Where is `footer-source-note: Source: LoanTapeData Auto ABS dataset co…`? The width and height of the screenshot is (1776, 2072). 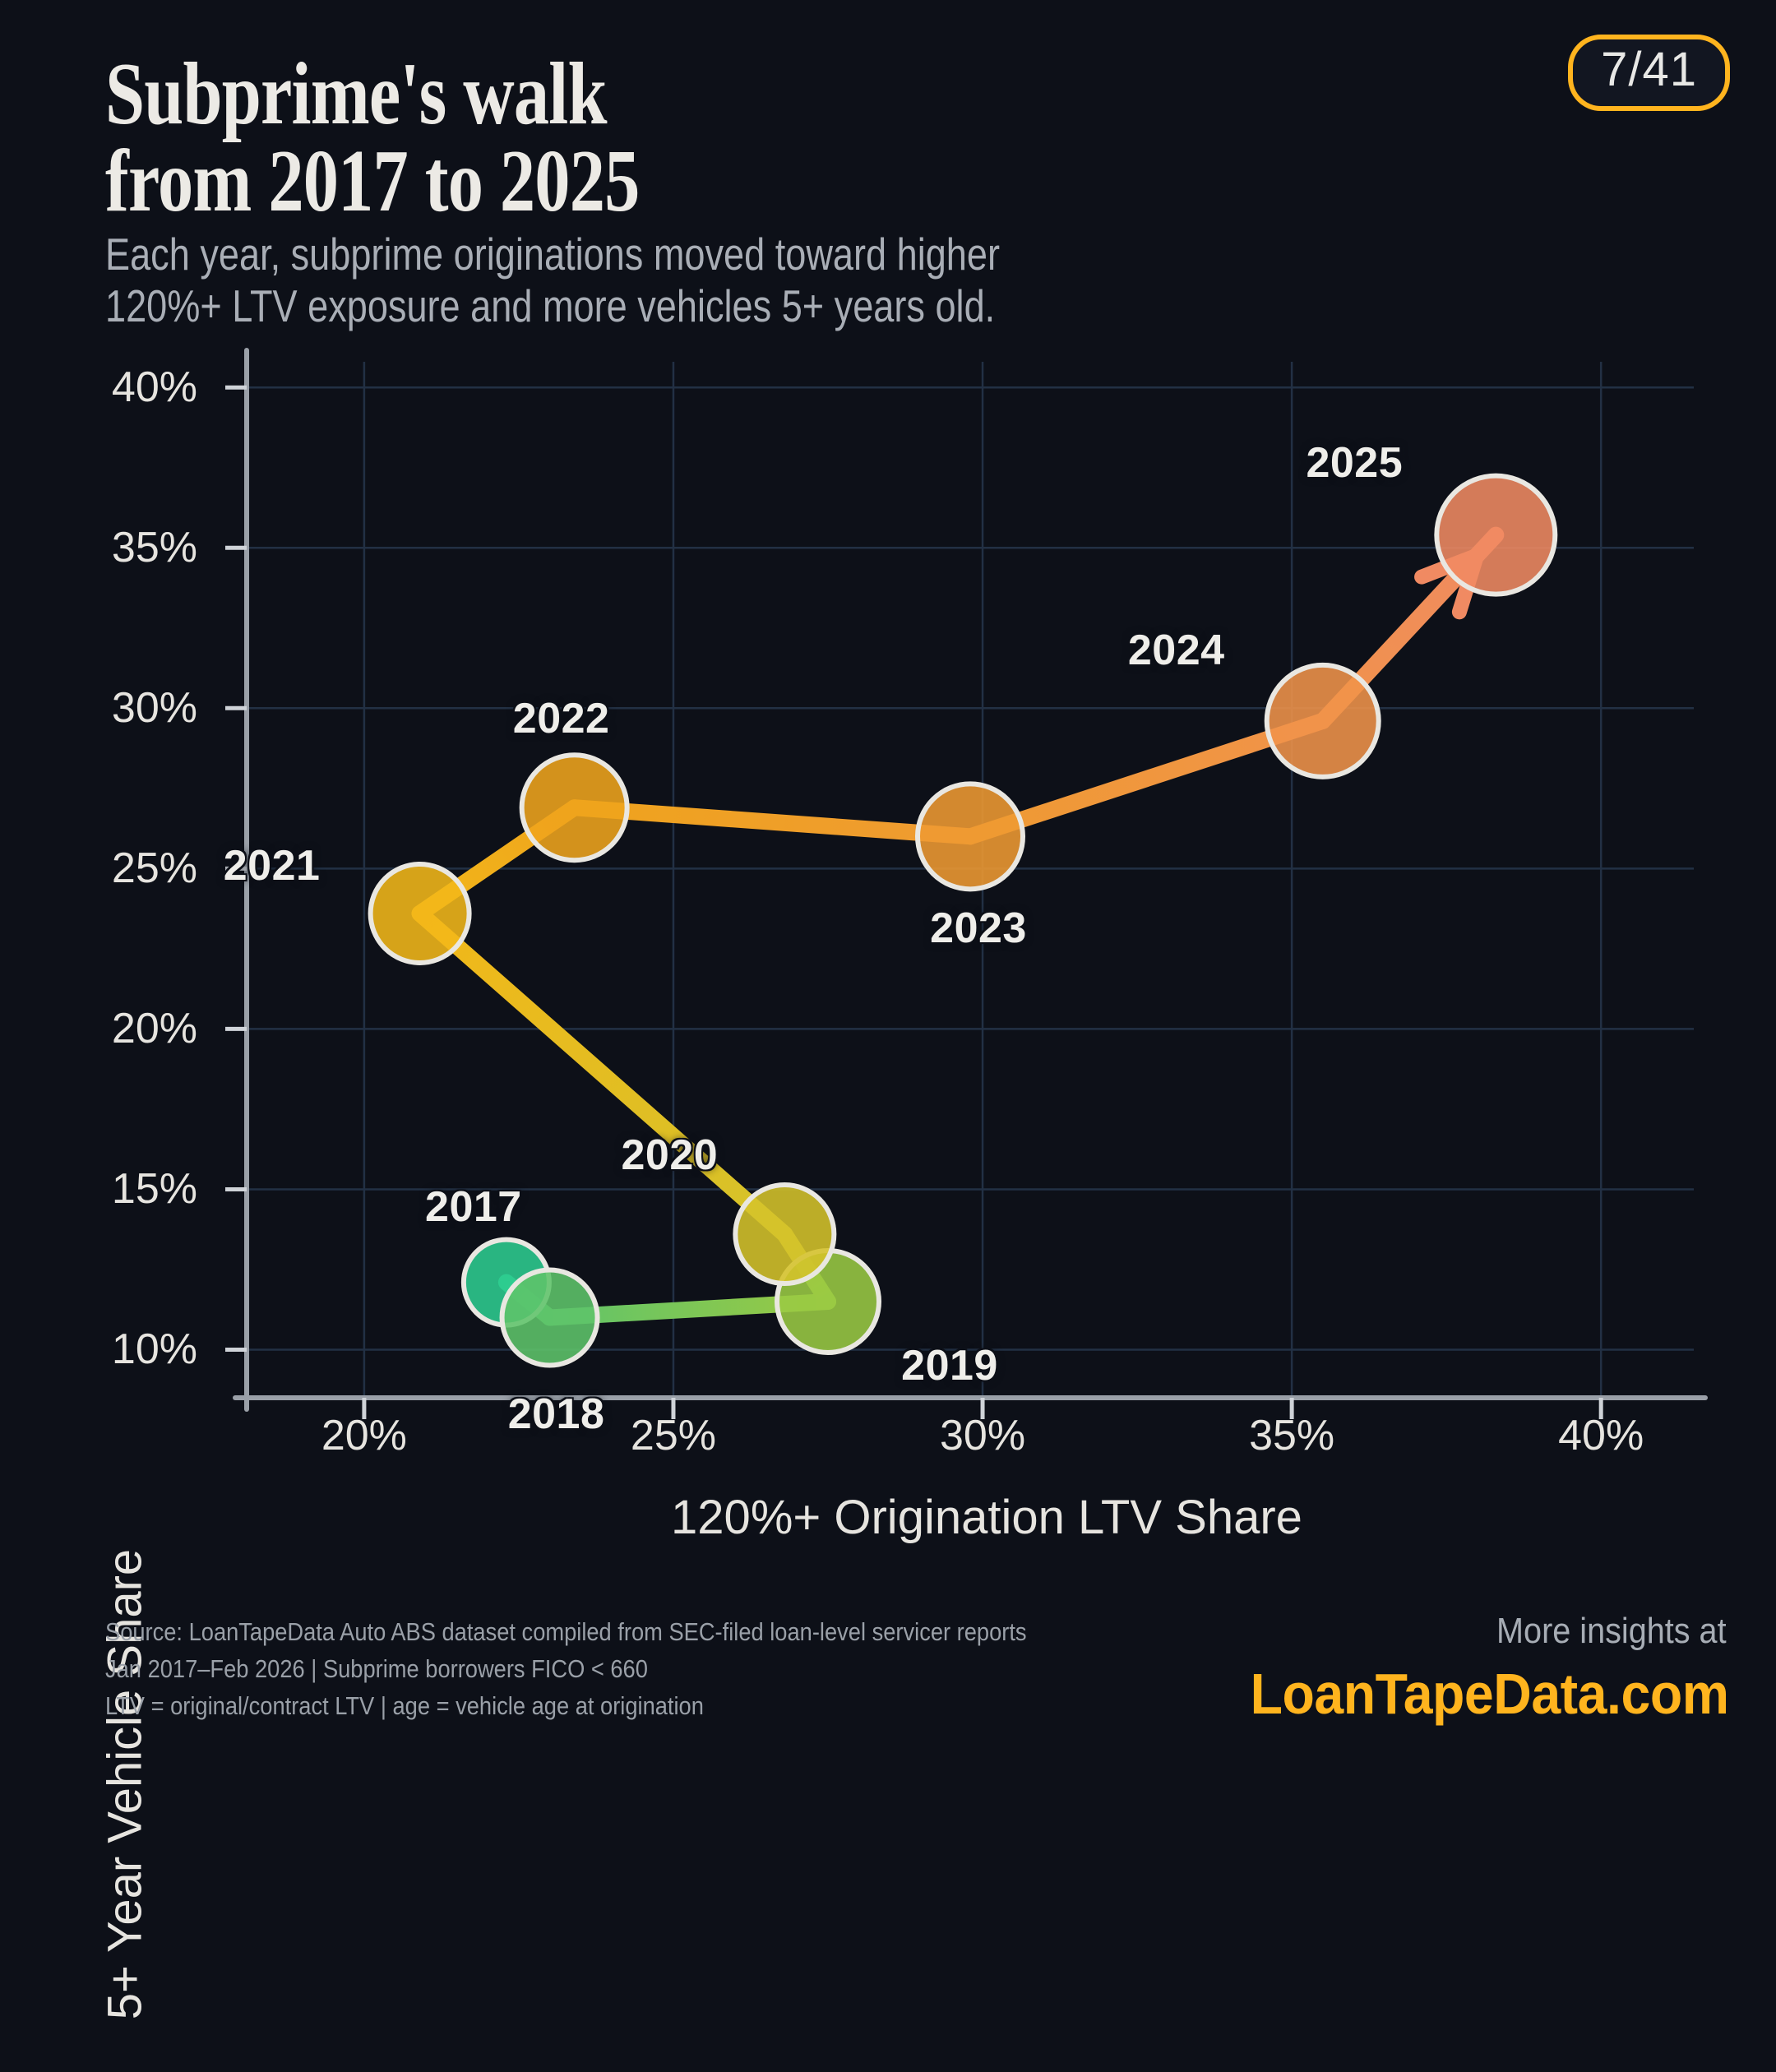 footer-source-note: Source: LoanTapeData Auto ABS dataset co… is located at coordinates (566, 1668).